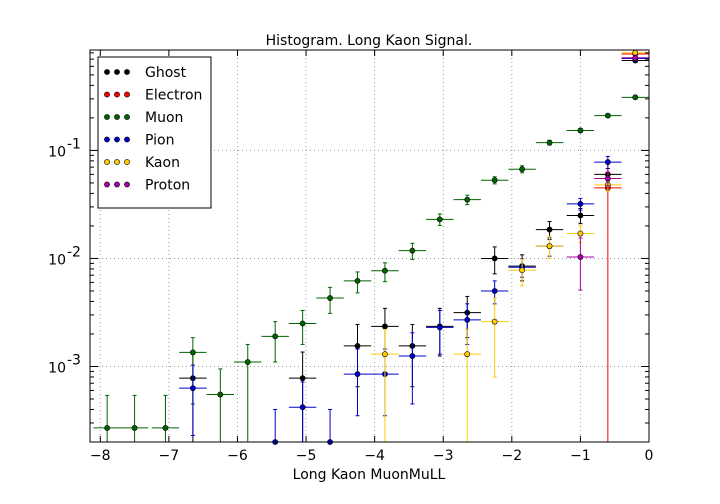  What do you see at coordinates (74, 252) in the screenshot?
I see `y-tick-label-exponent: -2` at bounding box center [74, 252].